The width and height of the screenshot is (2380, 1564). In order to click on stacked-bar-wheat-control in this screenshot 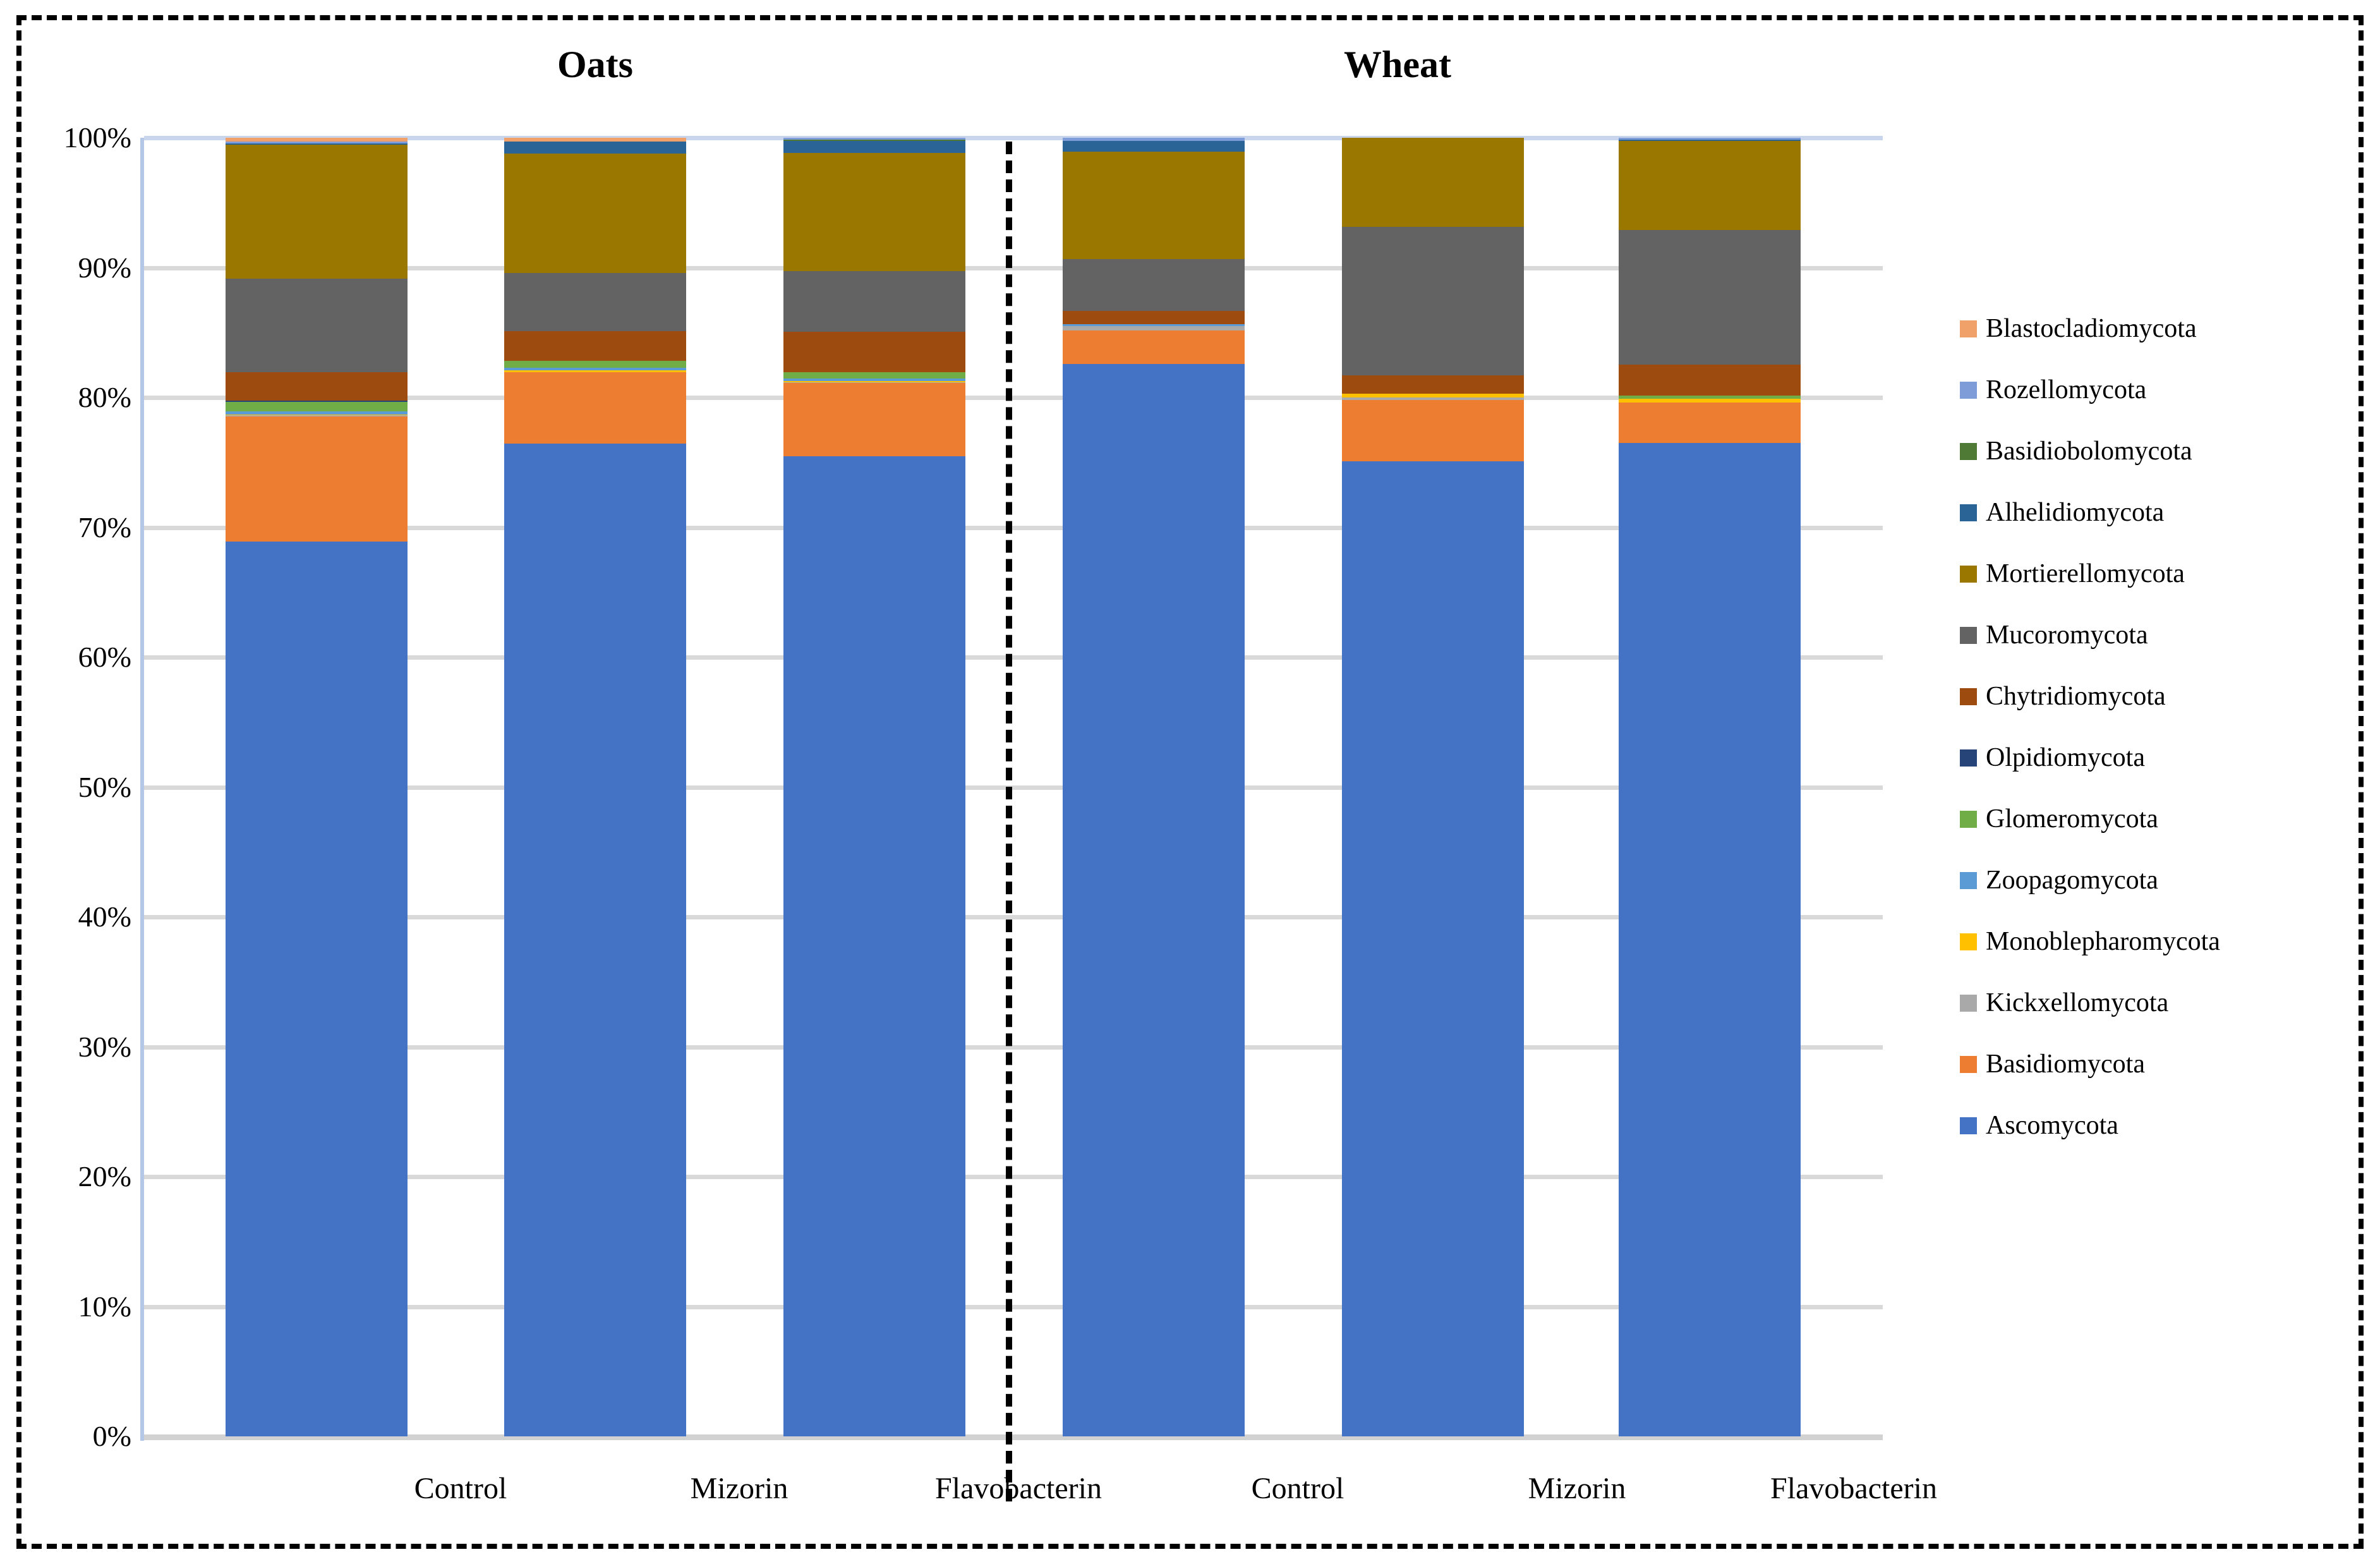, I will do `click(1154, 787)`.